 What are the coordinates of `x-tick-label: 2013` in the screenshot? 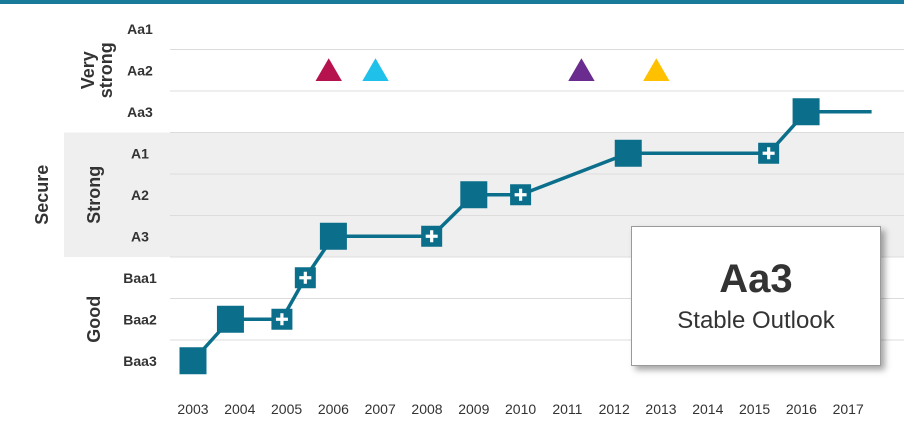 It's located at (660, 409).